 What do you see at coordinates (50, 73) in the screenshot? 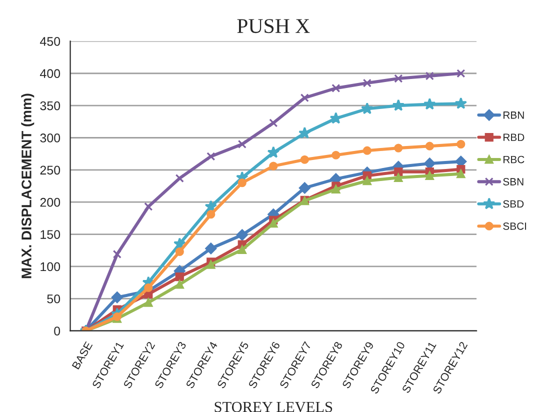
I see `y-tick-label: 400` at bounding box center [50, 73].